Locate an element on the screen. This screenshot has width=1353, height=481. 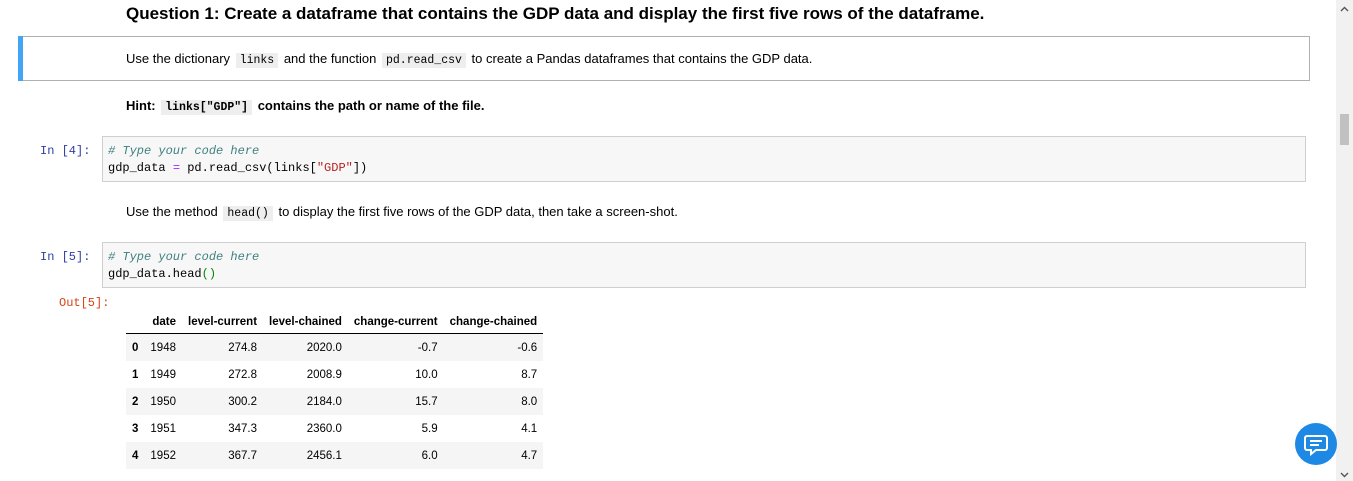
table-header: level-chained is located at coordinates (305, 322).